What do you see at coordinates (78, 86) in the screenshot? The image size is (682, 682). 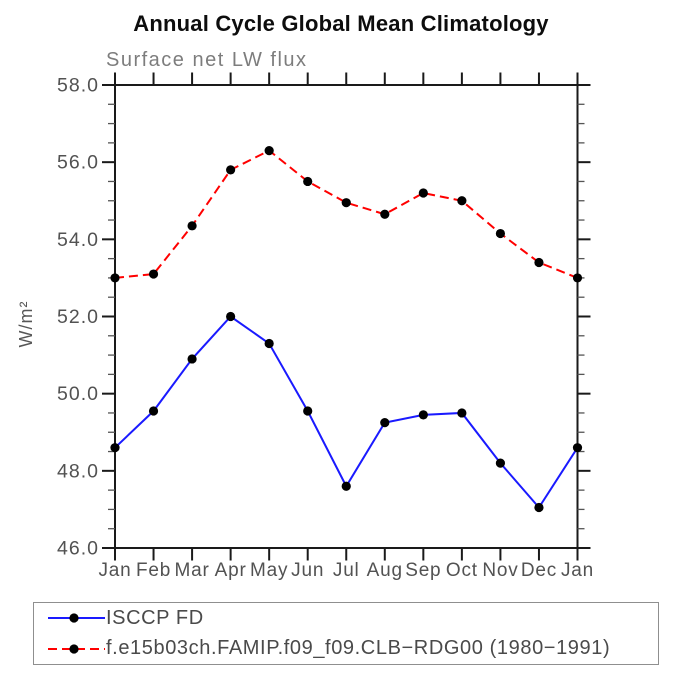 I see `y-tick-label: 58.0` at bounding box center [78, 86].